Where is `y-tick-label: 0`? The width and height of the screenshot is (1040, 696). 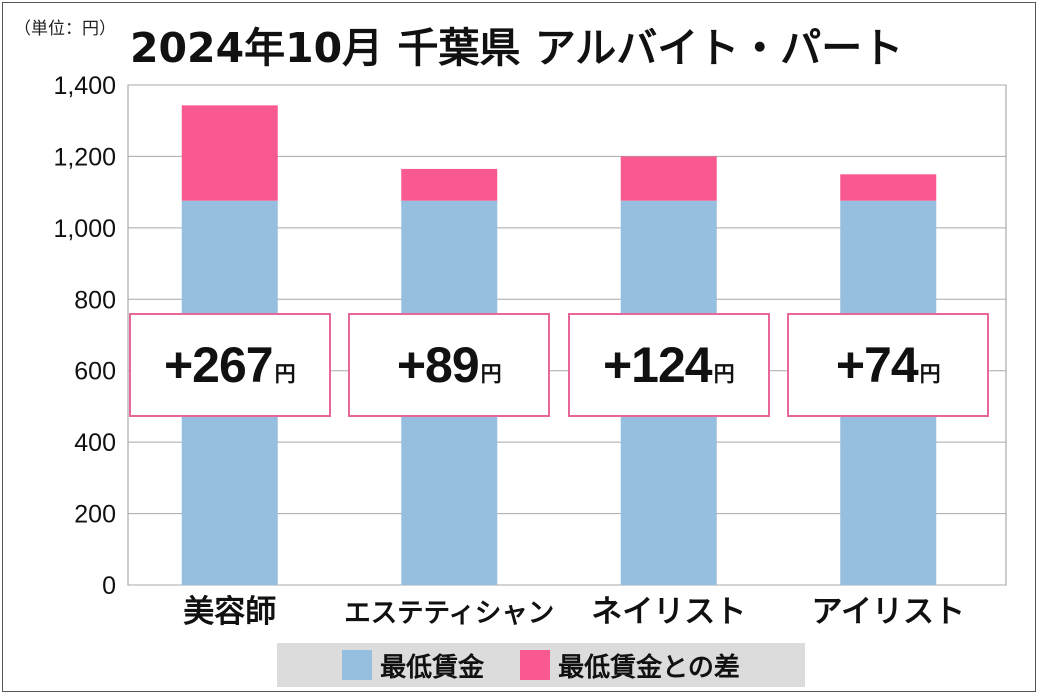 y-tick-label: 0 is located at coordinates (109, 586).